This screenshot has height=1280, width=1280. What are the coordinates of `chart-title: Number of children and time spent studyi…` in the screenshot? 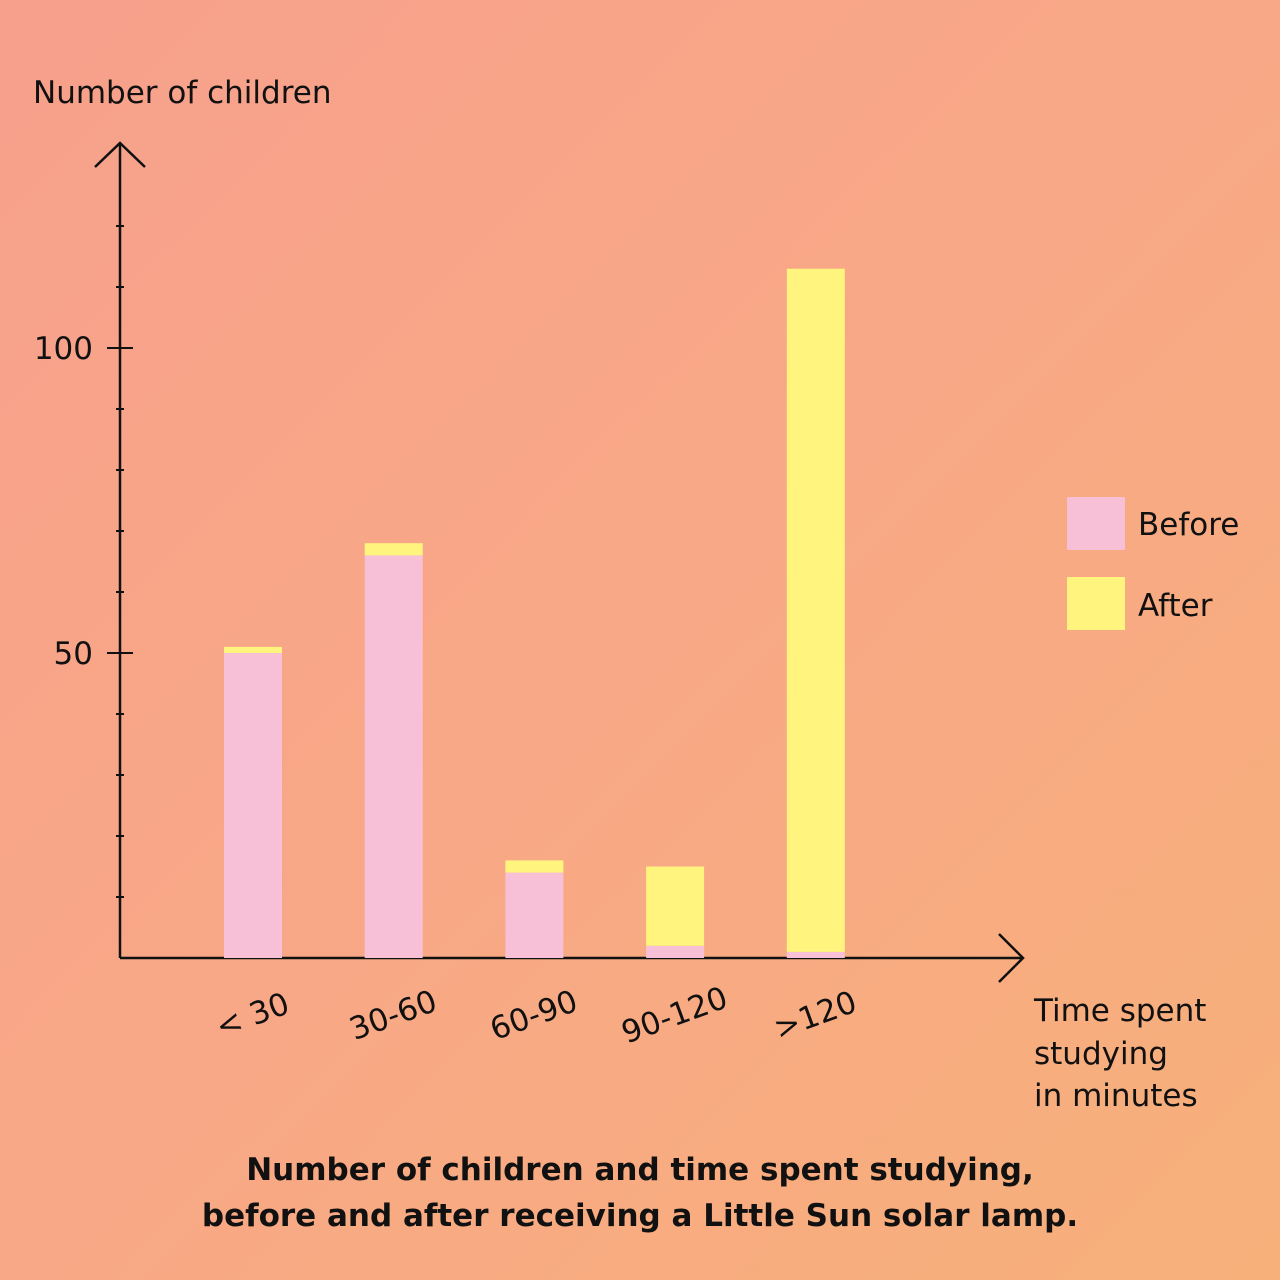 It's located at (640, 1193).